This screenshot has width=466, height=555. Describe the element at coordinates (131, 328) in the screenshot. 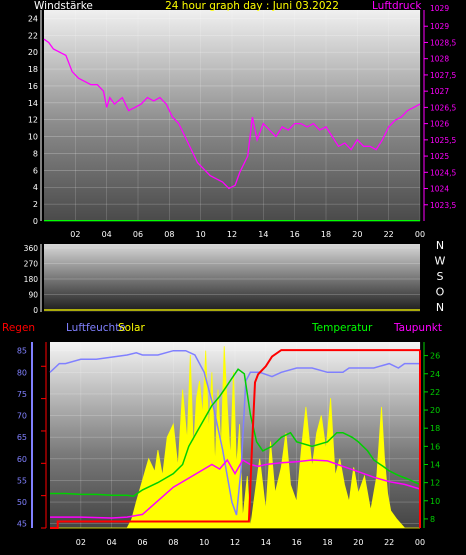

I see `legend-solar: Solar` at that location.